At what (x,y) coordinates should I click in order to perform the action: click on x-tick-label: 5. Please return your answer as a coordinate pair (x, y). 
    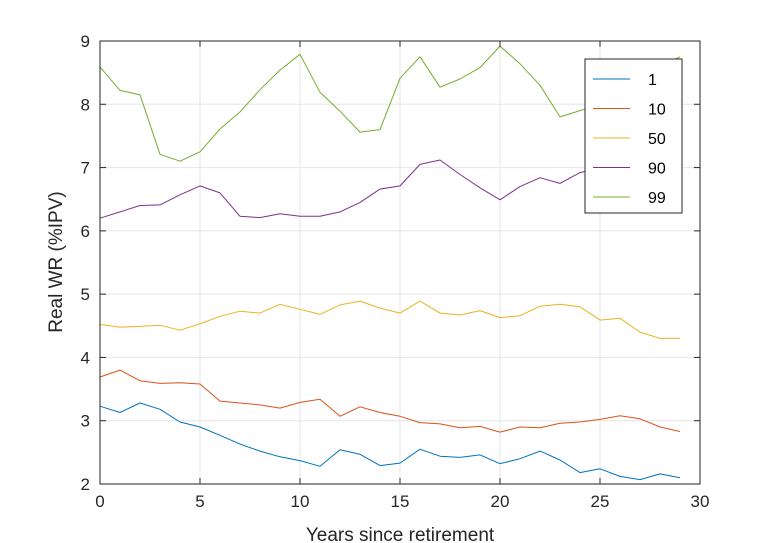
    Looking at the image, I should click on (199, 501).